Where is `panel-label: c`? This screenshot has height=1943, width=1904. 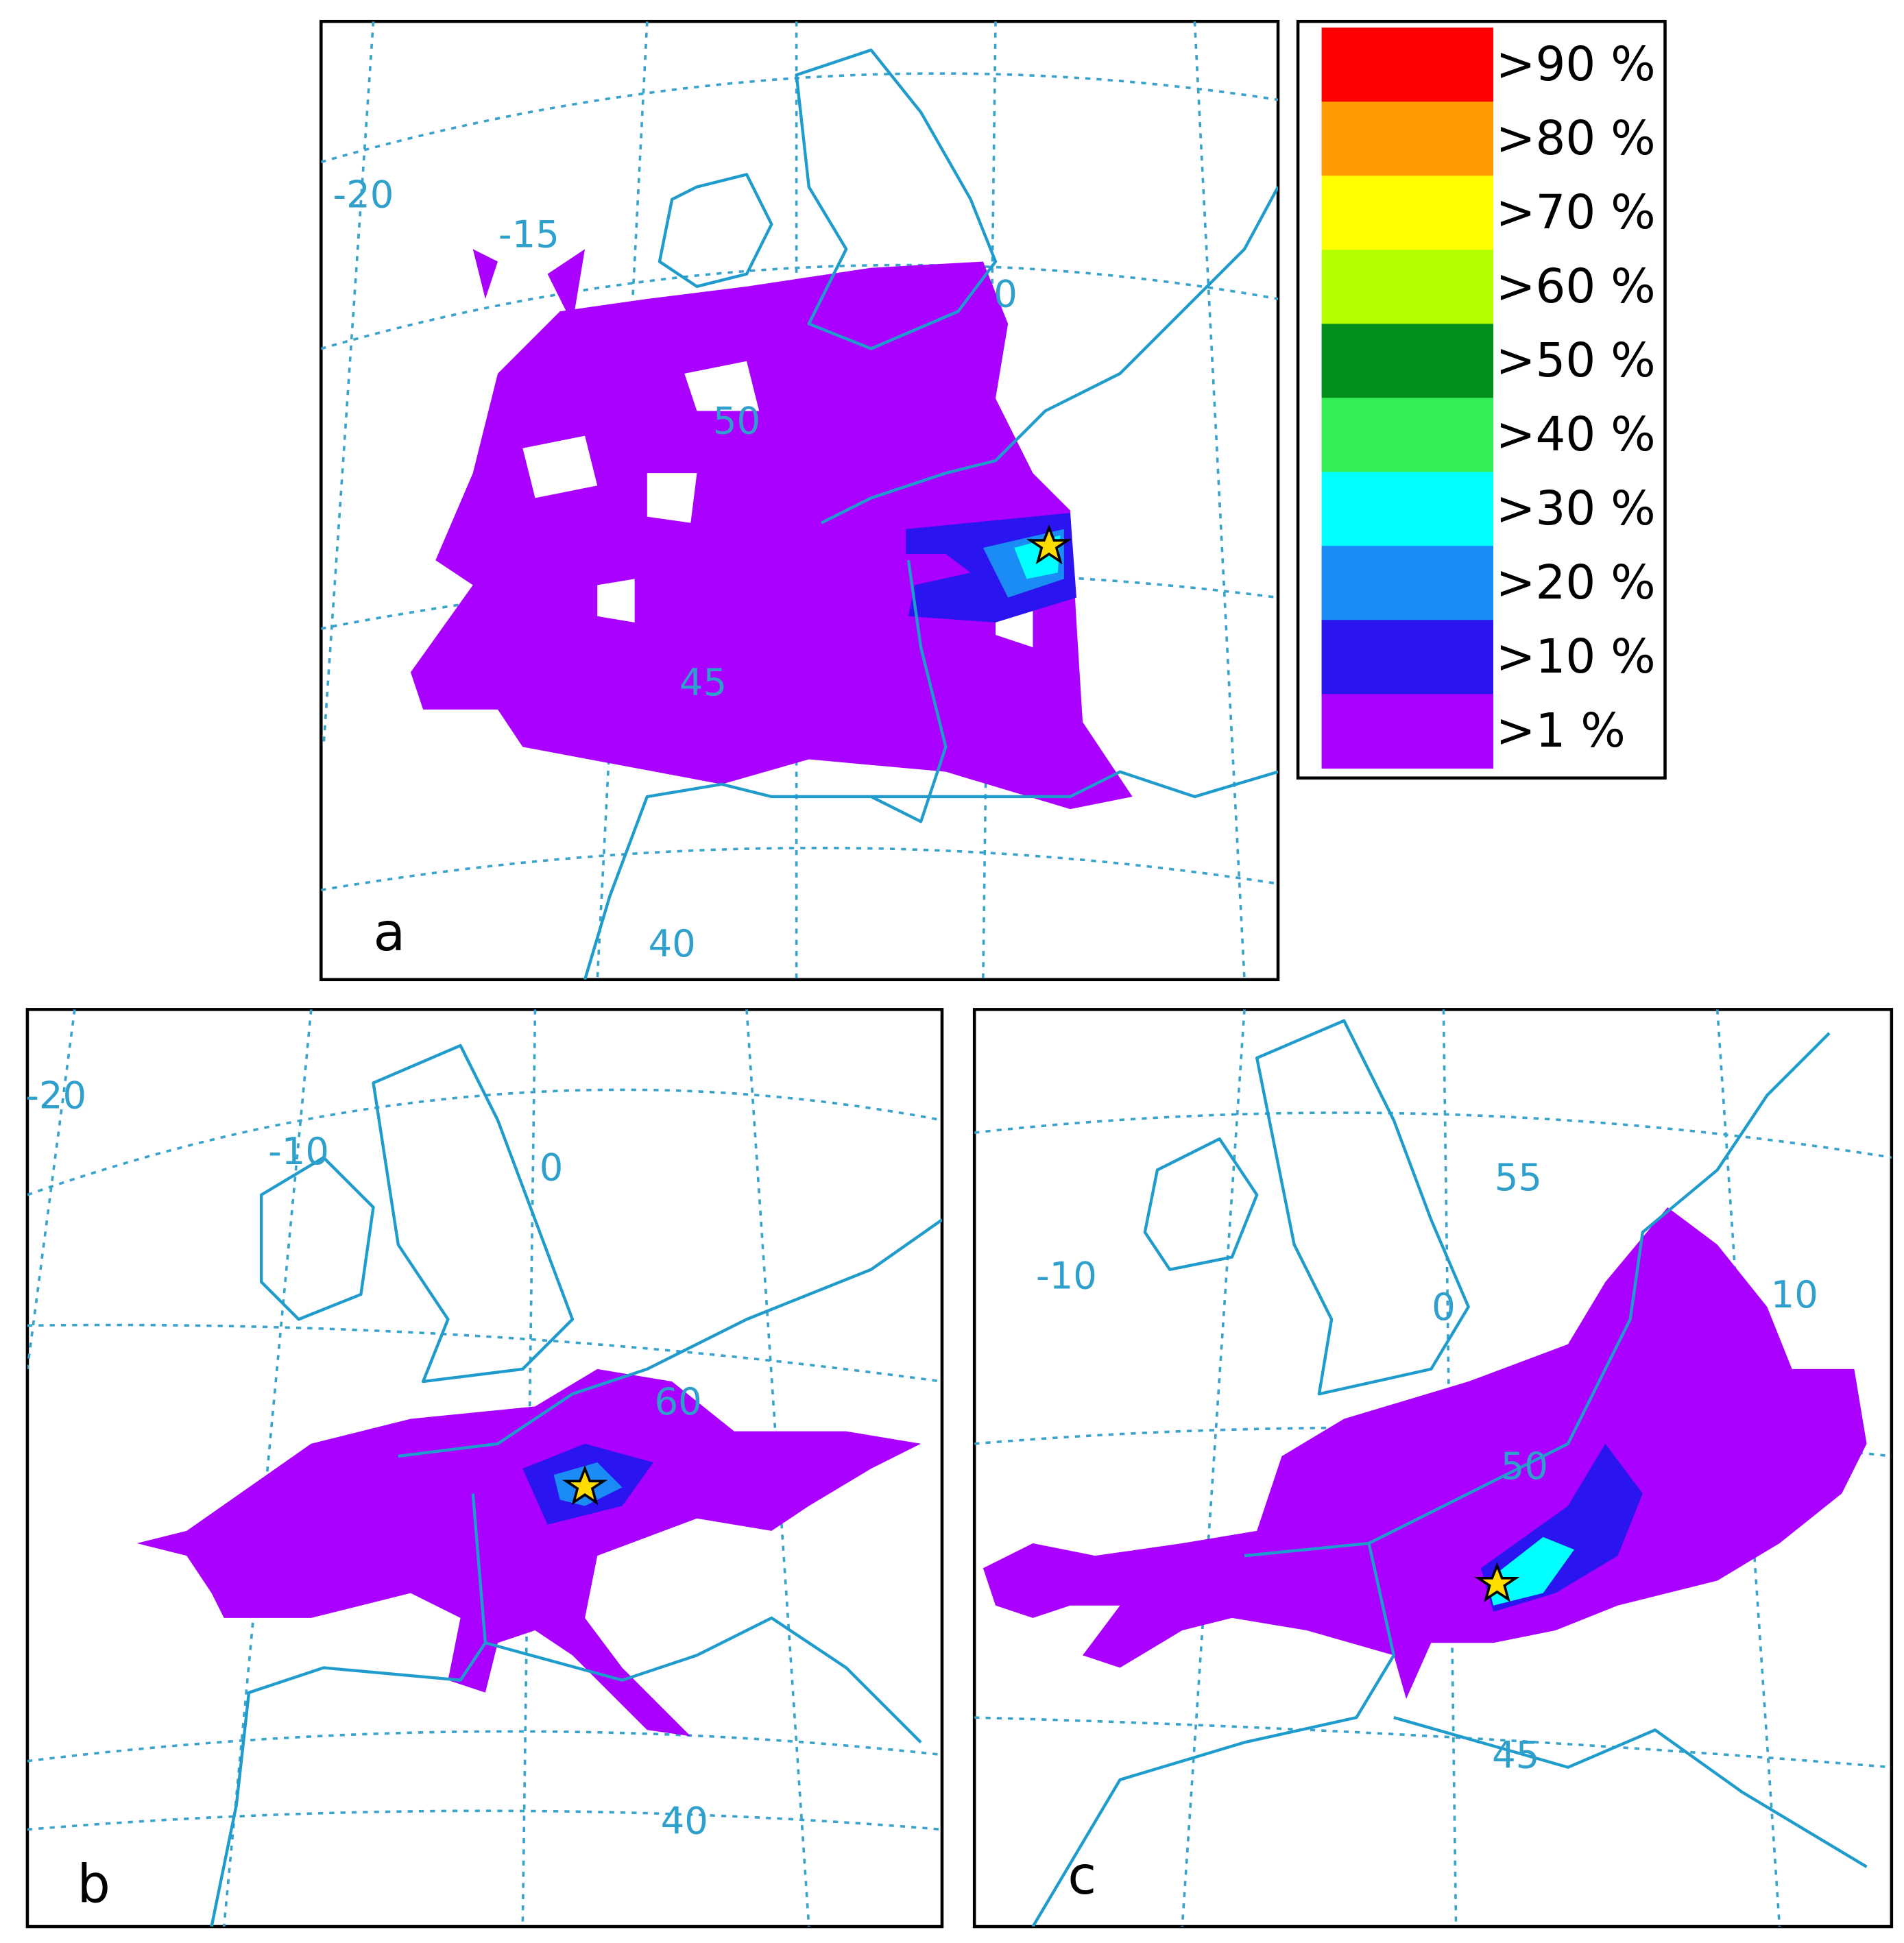
panel-label: c is located at coordinates (1082, 1875).